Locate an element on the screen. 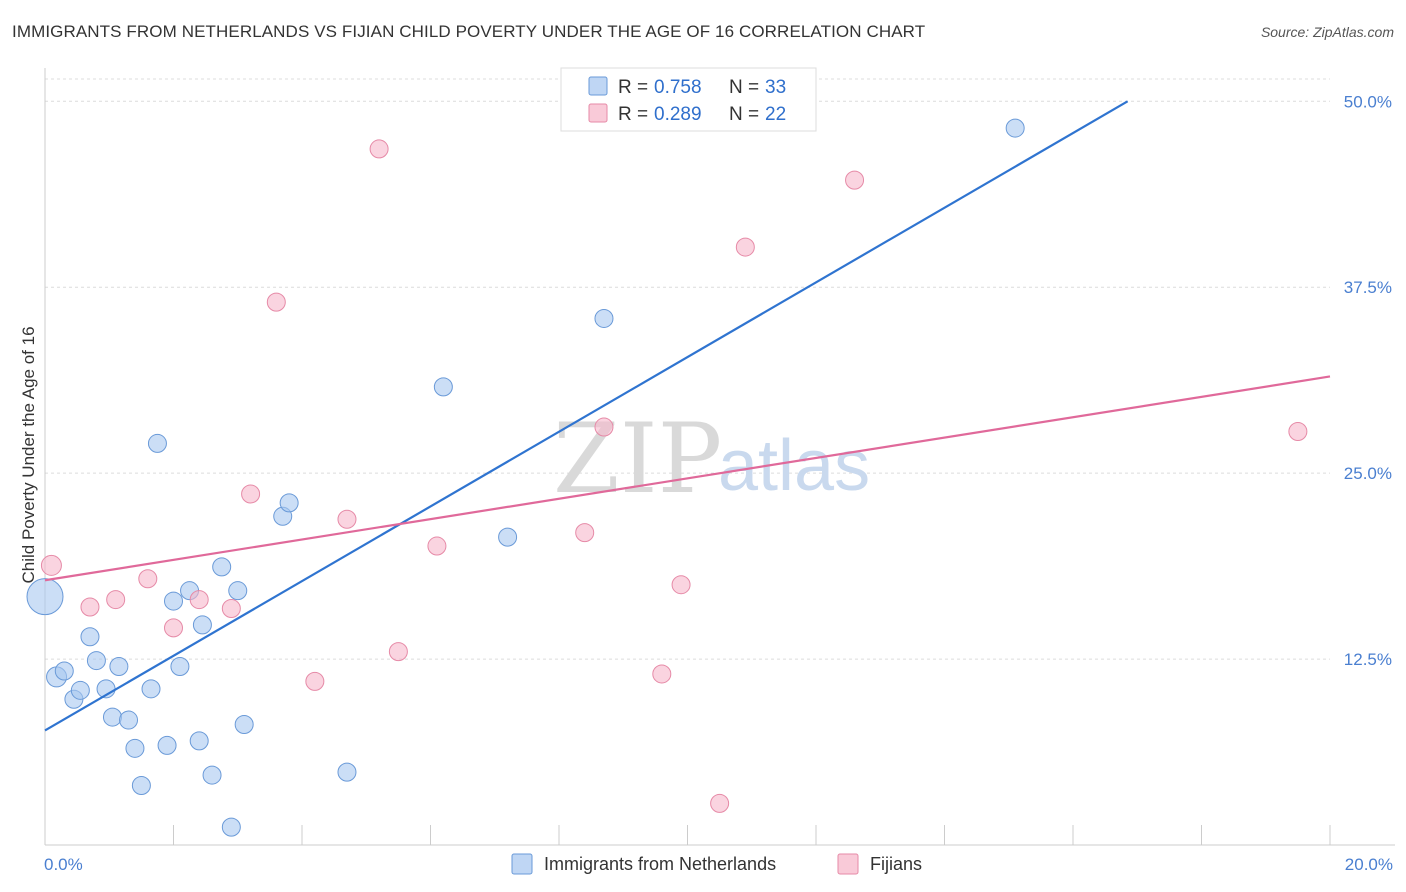 This screenshot has width=1406, height=892. legend-r-value-netherlands: 0.758 is located at coordinates (678, 87).